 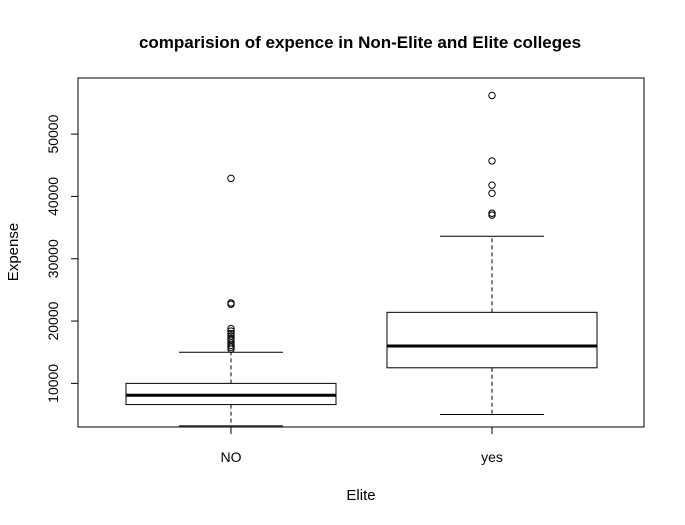 I want to click on y-tick-label: 30000, so click(x=53, y=258).